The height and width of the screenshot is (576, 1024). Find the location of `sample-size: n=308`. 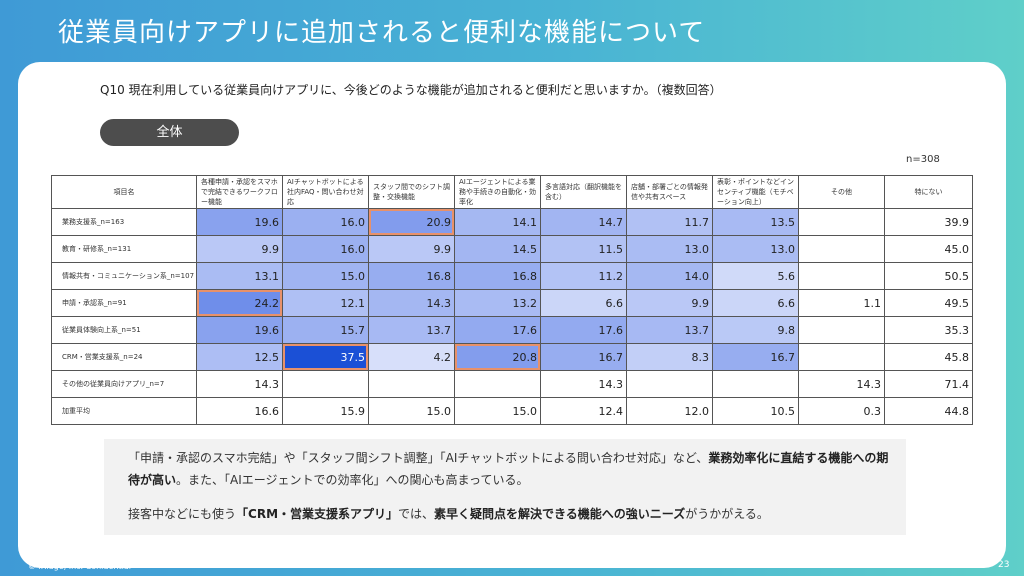

sample-size: n=308 is located at coordinates (923, 159).